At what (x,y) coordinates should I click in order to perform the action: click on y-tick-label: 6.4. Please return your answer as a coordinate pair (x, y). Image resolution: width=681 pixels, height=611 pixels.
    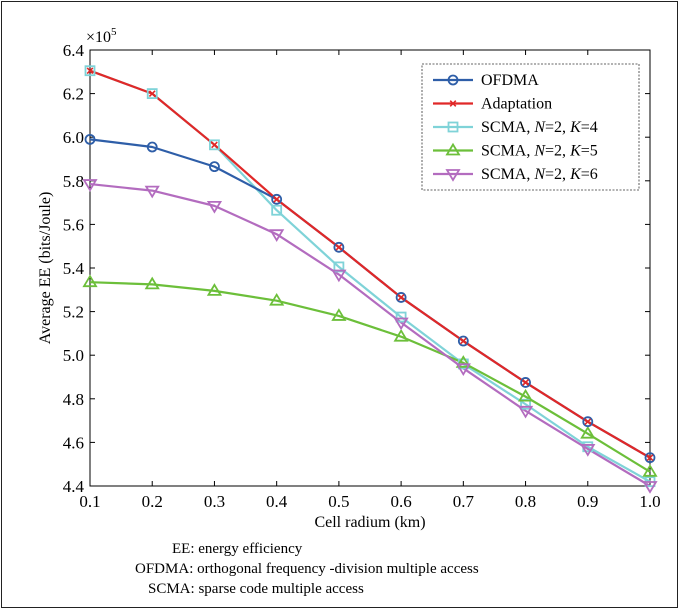
    Looking at the image, I should click on (74, 50).